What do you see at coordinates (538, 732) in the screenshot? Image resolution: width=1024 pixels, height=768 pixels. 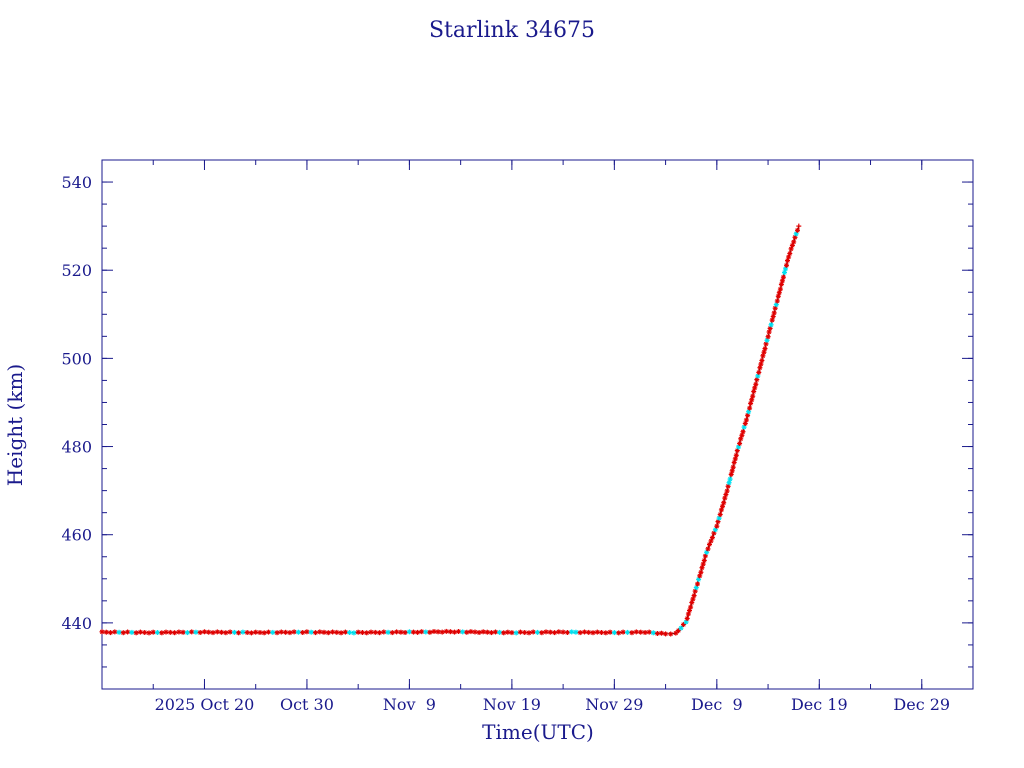 I see `x-axis-label: Time(UTC)` at bounding box center [538, 732].